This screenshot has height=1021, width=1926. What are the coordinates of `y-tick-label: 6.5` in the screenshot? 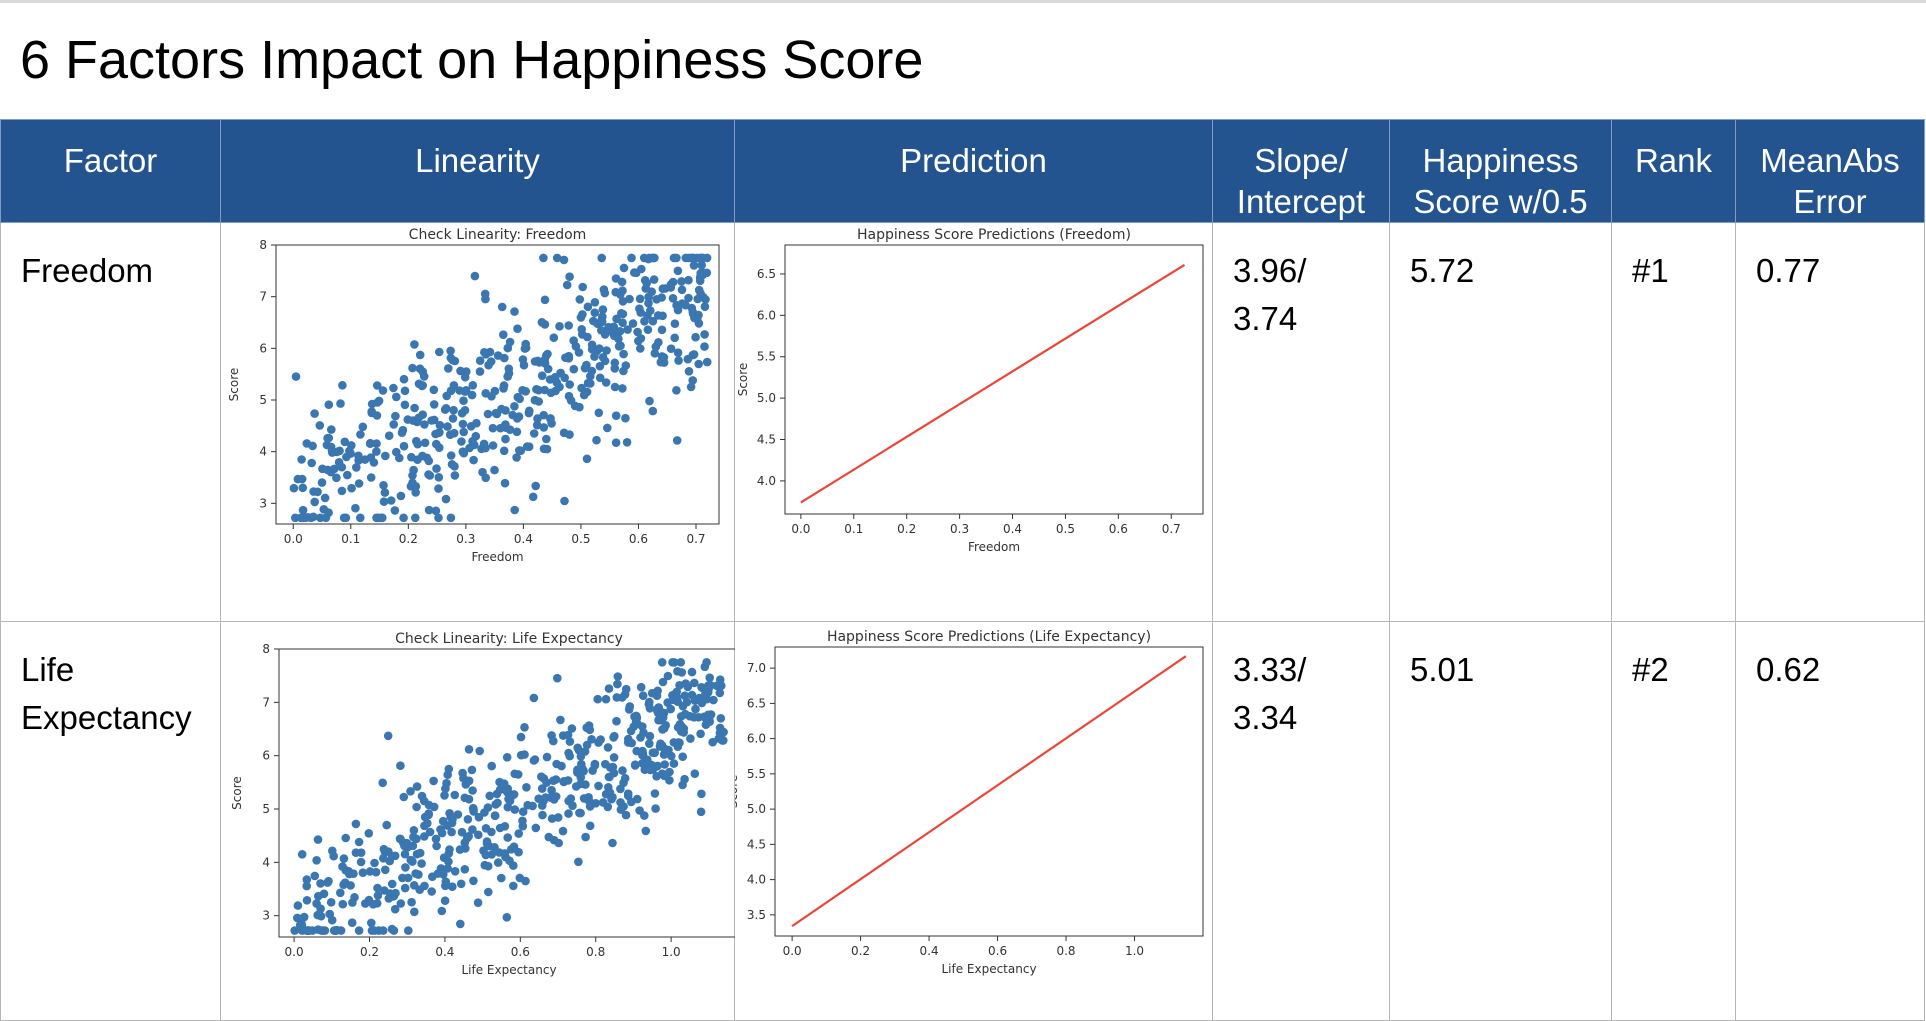 It's located at (756, 703).